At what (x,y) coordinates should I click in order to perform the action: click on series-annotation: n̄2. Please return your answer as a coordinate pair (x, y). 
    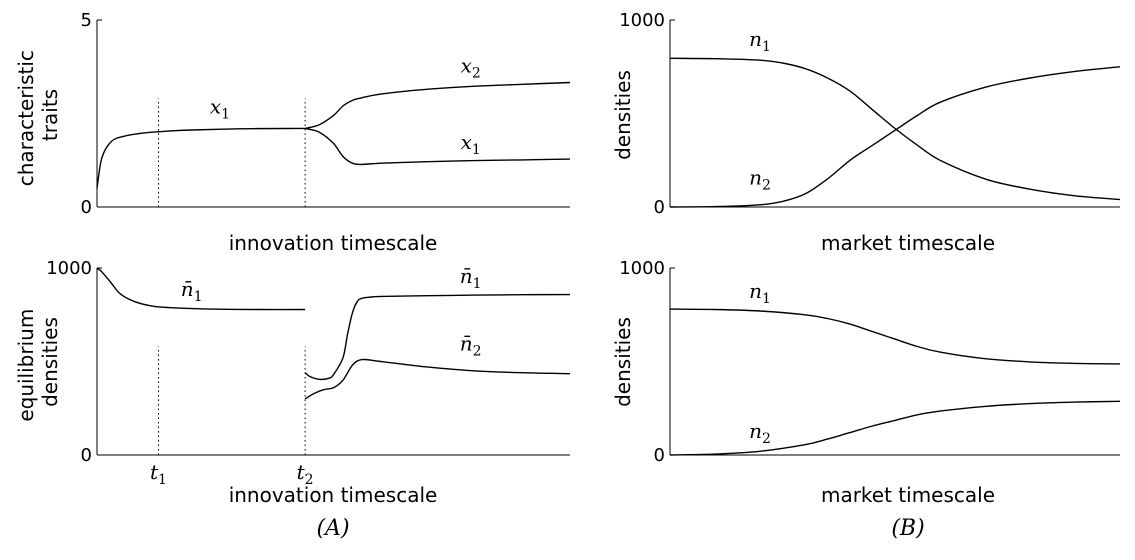
    Looking at the image, I should click on (471, 345).